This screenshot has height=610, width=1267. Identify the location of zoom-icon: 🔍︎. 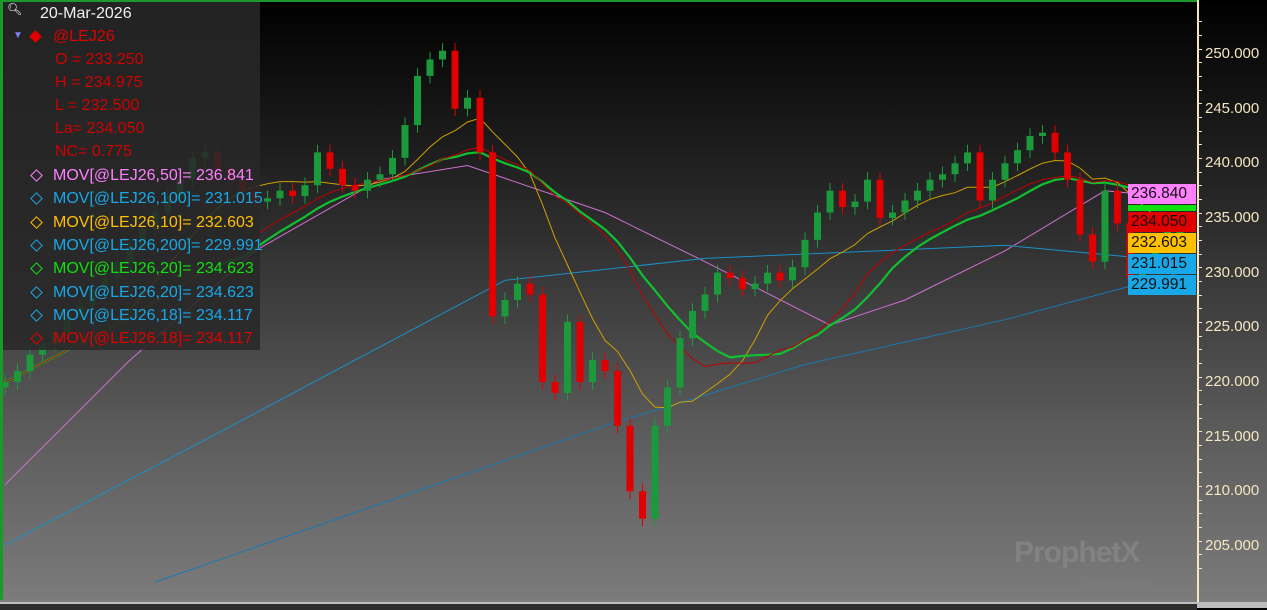
(15, 9).